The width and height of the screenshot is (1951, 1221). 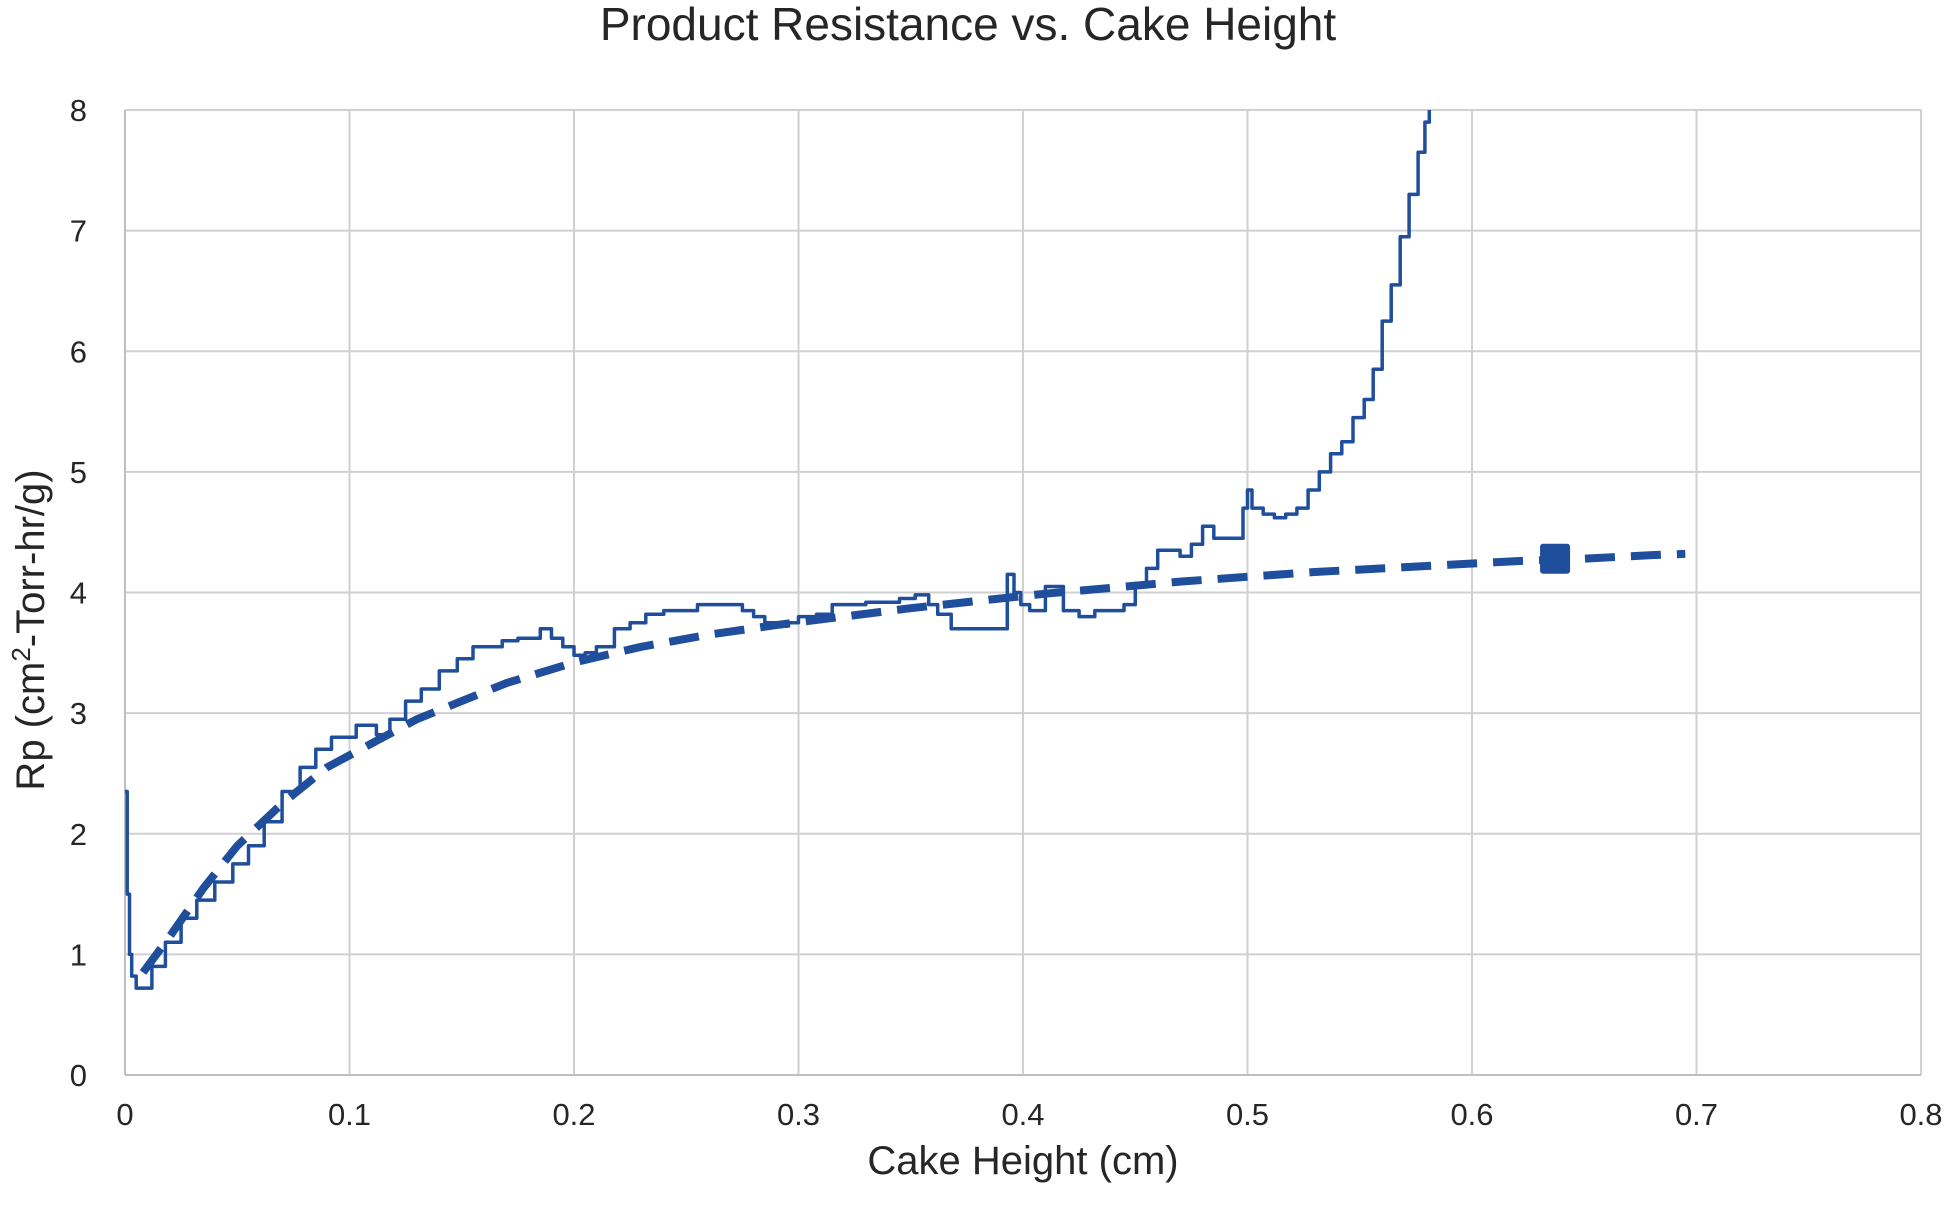 I want to click on y-axis-label-sup: 2, so click(x=21, y=654).